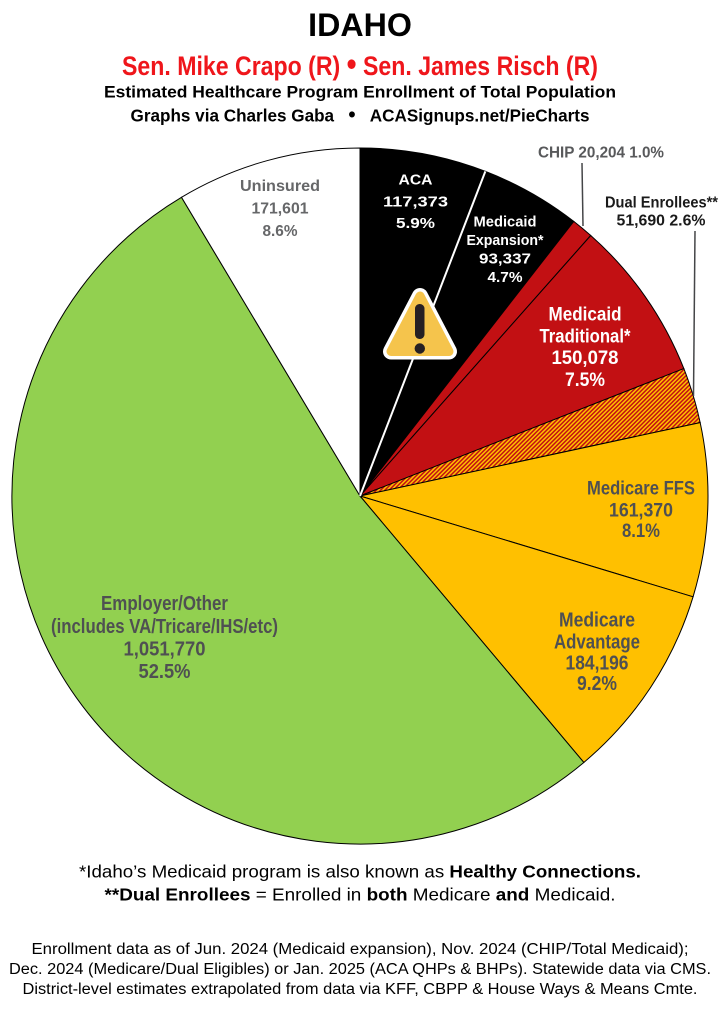  Describe the element at coordinates (505, 260) in the screenshot. I see `svg-text: 93,337` at that location.